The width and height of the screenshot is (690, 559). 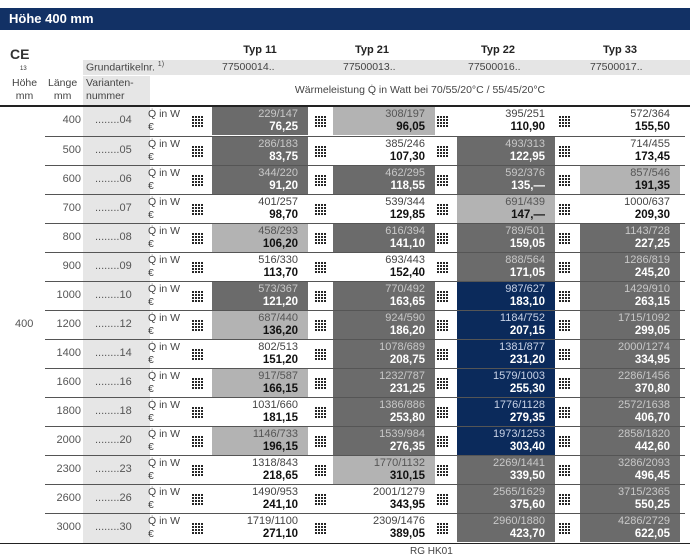 What do you see at coordinates (399, 492) in the screenshot?
I see `heat-output: 2001/1279` at bounding box center [399, 492].